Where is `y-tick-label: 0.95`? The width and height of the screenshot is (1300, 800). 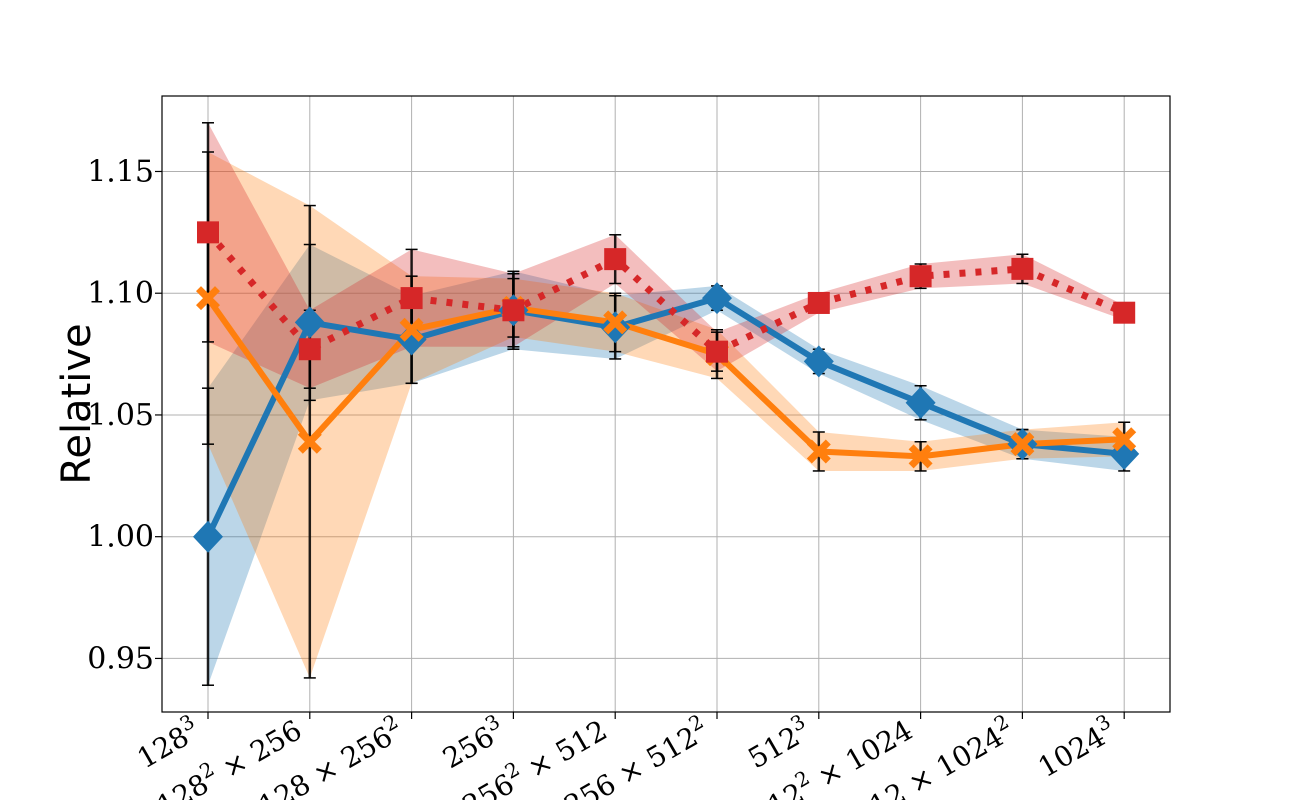 y-tick-label: 0.95 is located at coordinates (120, 658).